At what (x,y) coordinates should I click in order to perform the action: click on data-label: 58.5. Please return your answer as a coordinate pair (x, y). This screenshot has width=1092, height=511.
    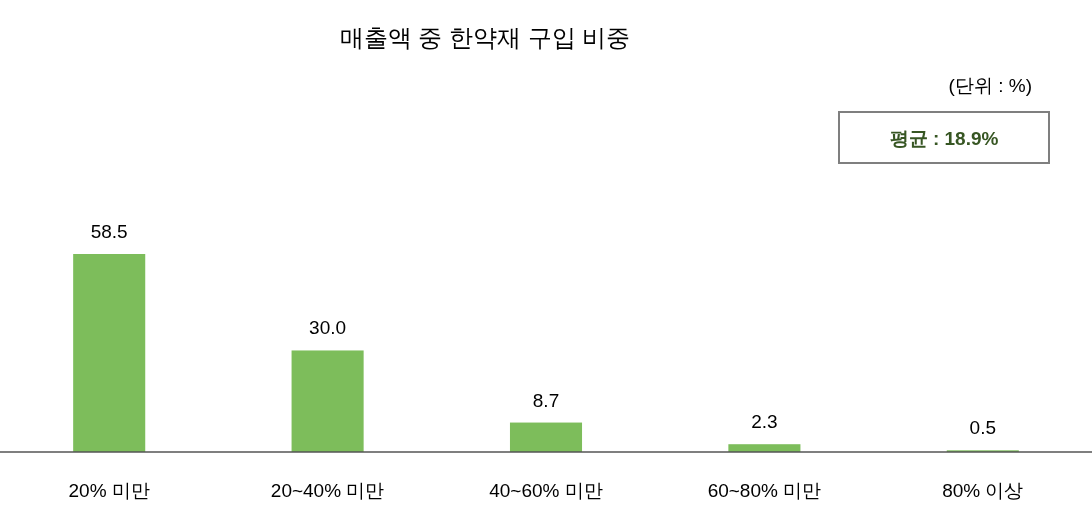
    Looking at the image, I should click on (109, 231).